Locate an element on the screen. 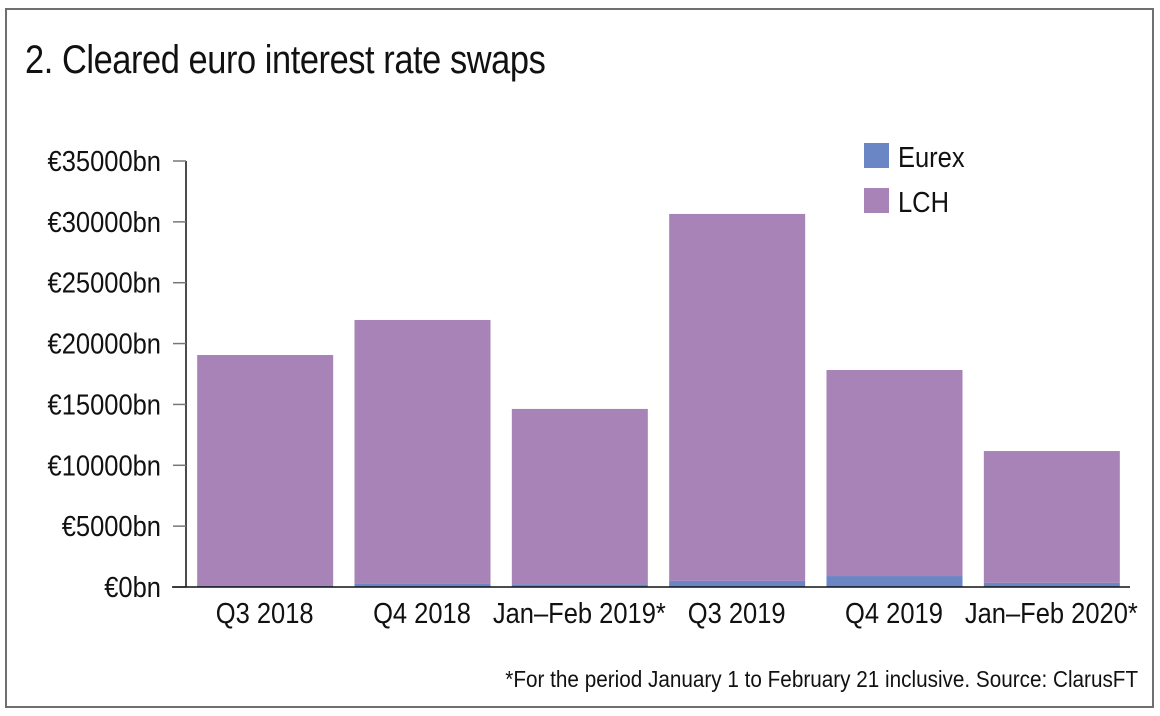  y-tick-label: €25000bn is located at coordinates (104, 282).